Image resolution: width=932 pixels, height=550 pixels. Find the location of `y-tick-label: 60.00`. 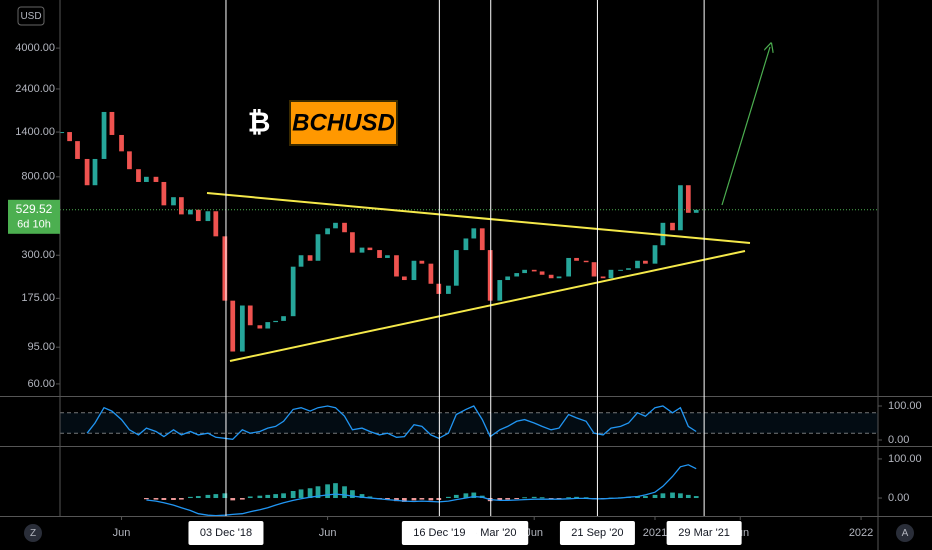

y-tick-label: 60.00 is located at coordinates (41, 384).